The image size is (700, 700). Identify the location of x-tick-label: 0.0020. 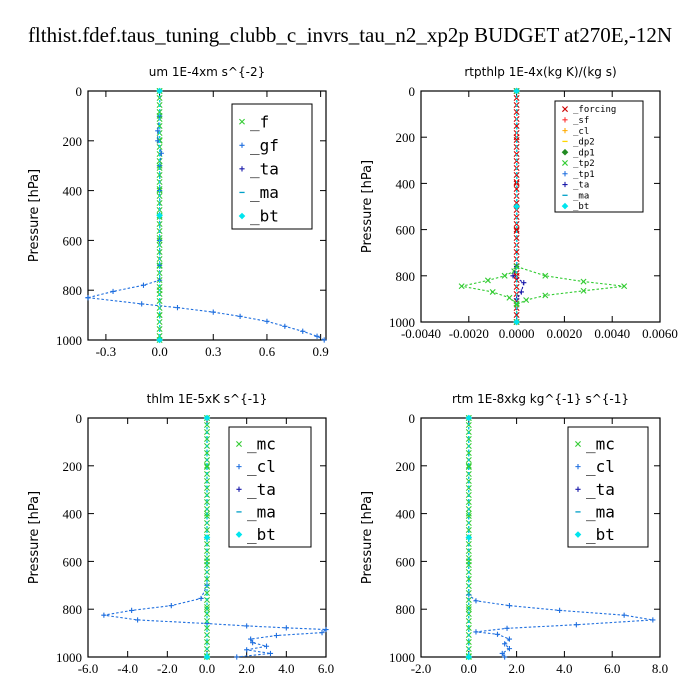
(565, 333).